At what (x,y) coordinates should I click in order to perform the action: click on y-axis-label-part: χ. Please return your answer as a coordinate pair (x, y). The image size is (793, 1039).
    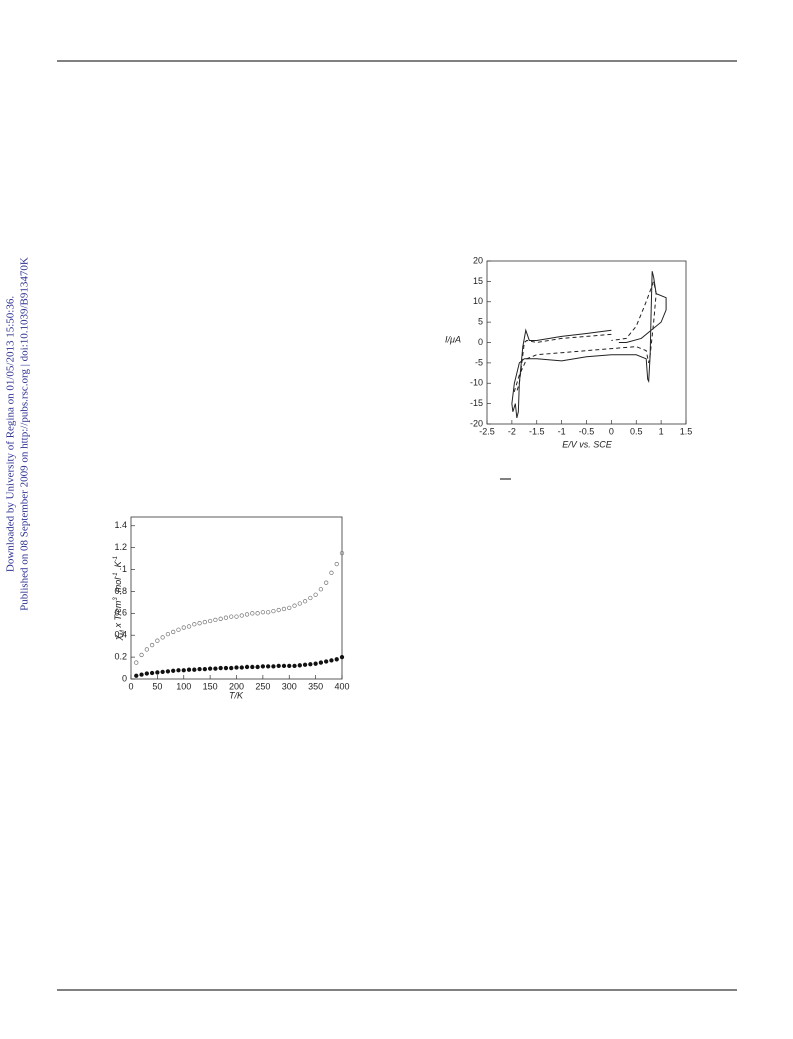
    Looking at the image, I should click on (118, 637).